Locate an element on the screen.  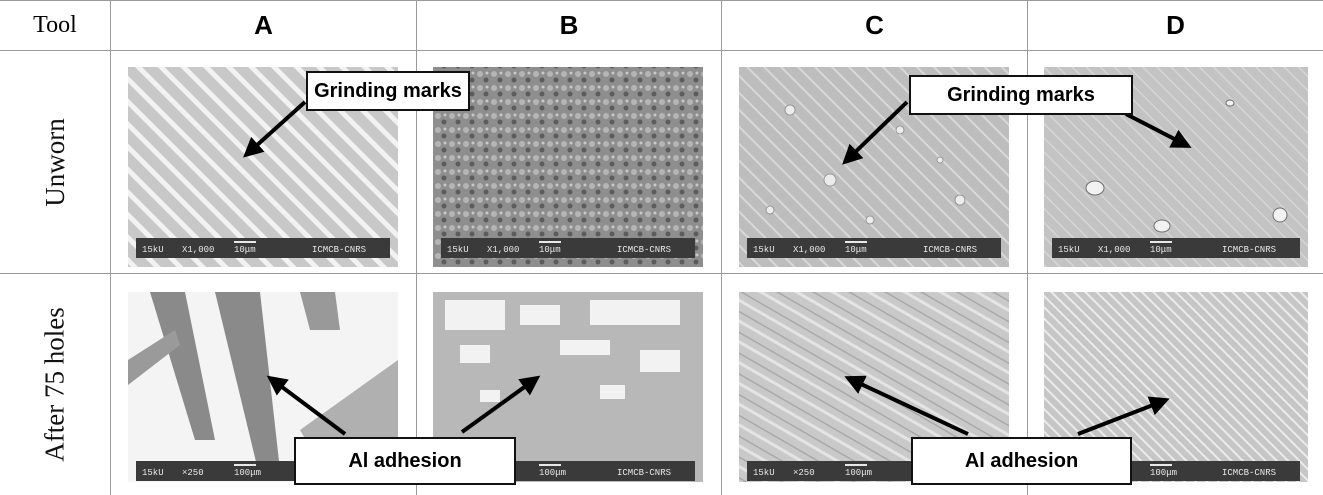
row-label-after-75-holes: After 75 holes is located at coordinates (54, 384).